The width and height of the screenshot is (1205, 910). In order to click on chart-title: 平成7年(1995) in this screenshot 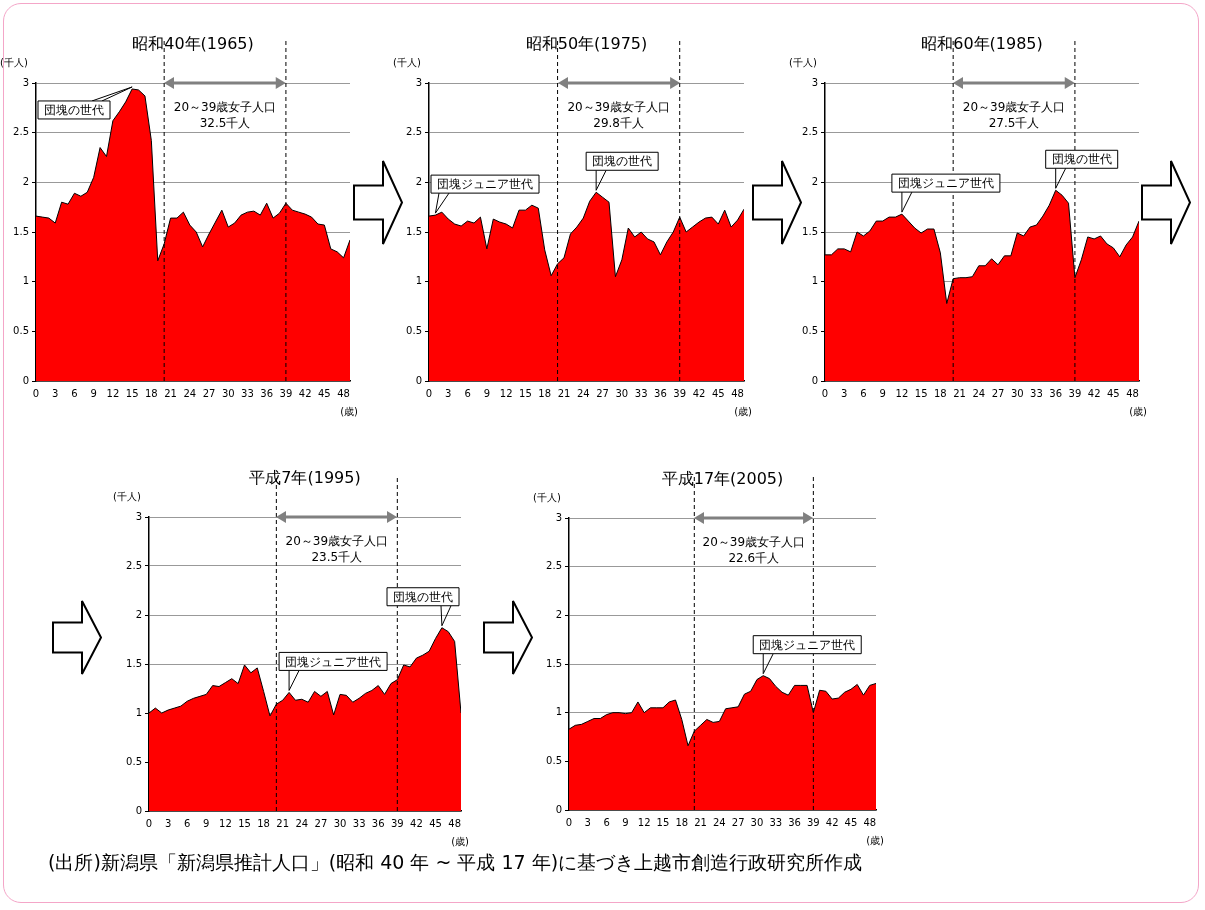, I will do `click(305, 478)`.